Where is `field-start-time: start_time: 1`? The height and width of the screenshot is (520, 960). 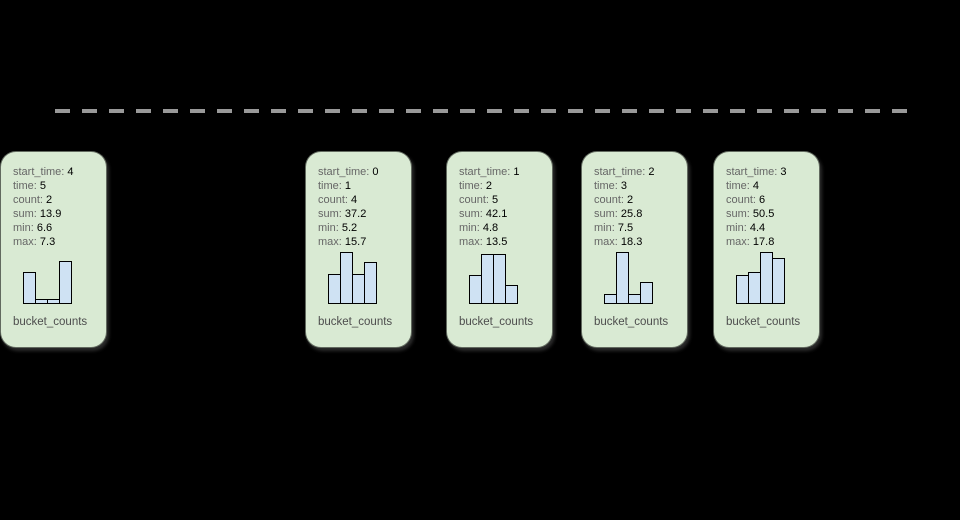
field-start-time: start_time: 1 is located at coordinates (501, 172).